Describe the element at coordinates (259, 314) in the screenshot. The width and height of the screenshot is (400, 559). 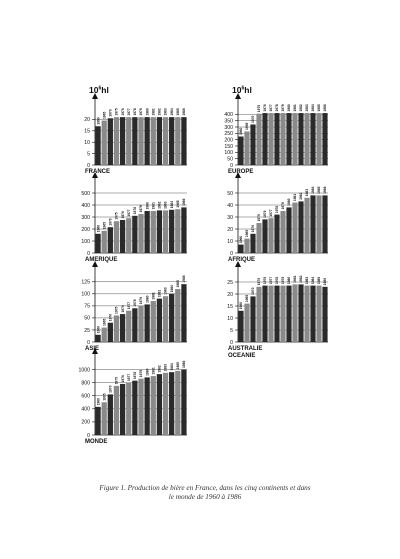
I see `bar-1975` at that location.